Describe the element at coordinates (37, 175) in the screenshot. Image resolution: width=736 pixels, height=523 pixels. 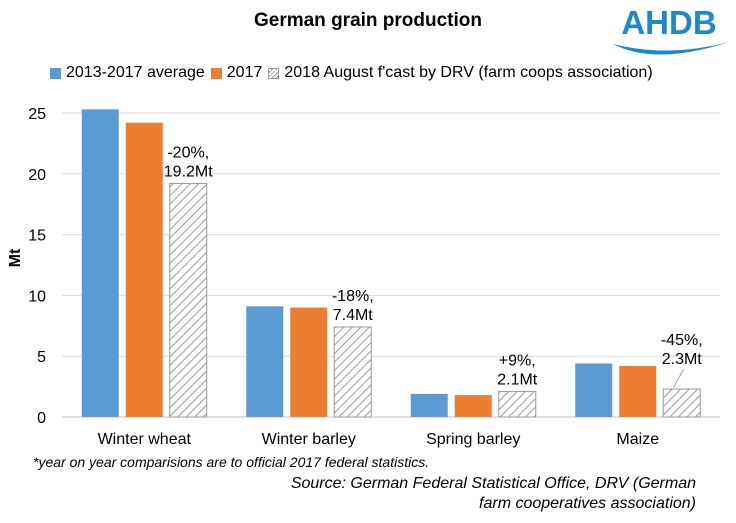
I see `y-tick-label: 20` at that location.